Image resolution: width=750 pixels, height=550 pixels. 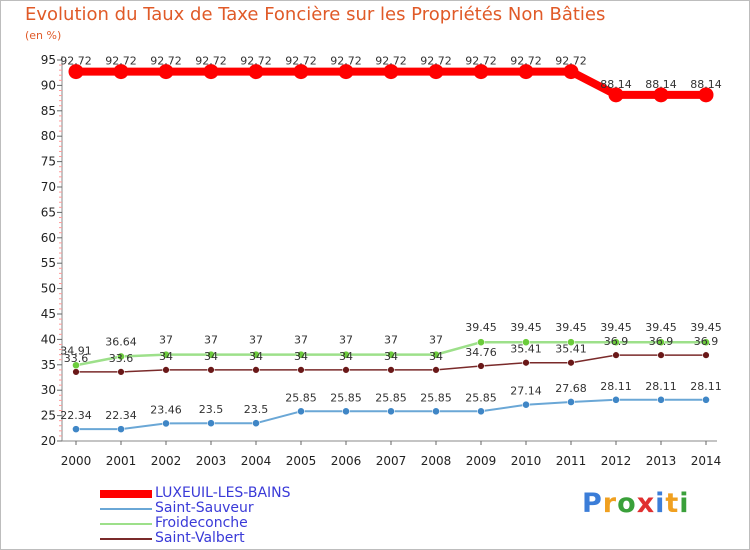 I want to click on logo-letter: r, so click(x=610, y=503).